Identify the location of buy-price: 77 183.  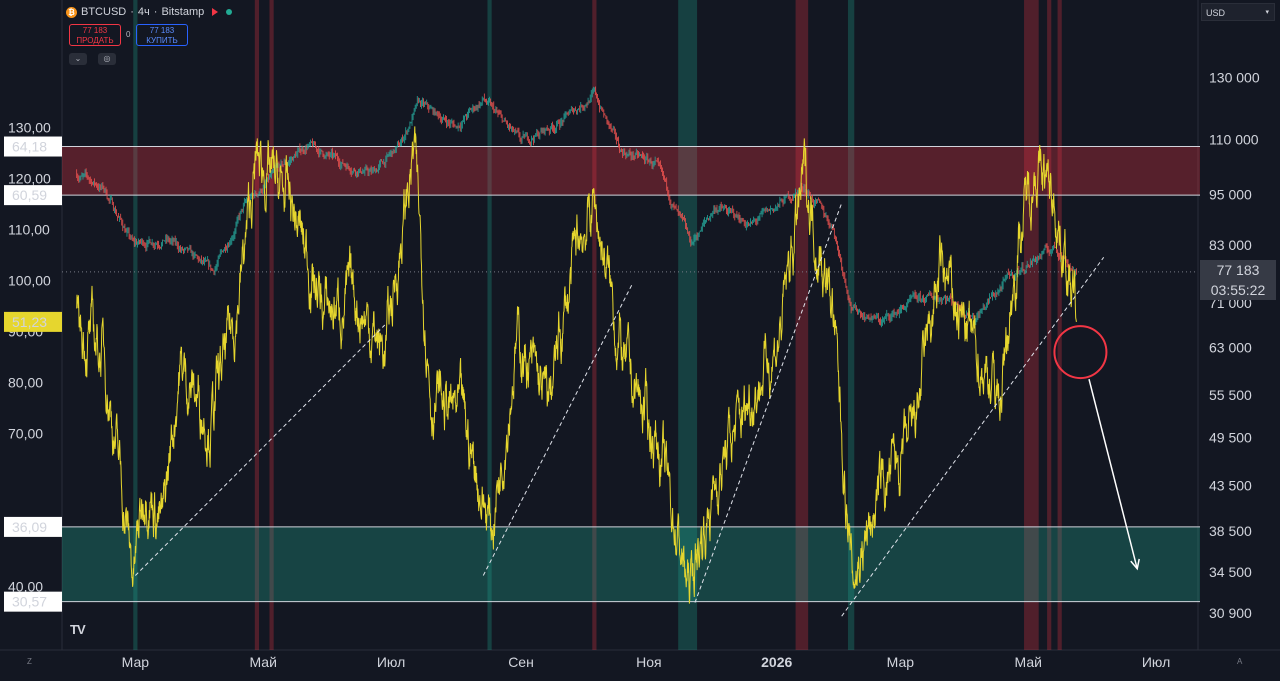
(162, 30).